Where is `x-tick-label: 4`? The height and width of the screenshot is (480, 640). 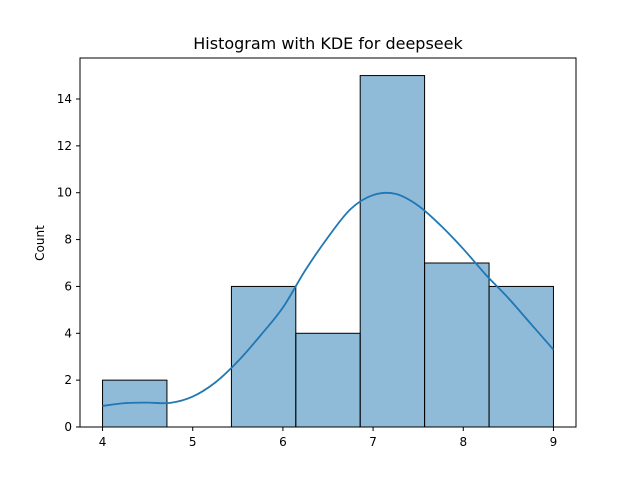 x-tick-label: 4 is located at coordinates (103, 442).